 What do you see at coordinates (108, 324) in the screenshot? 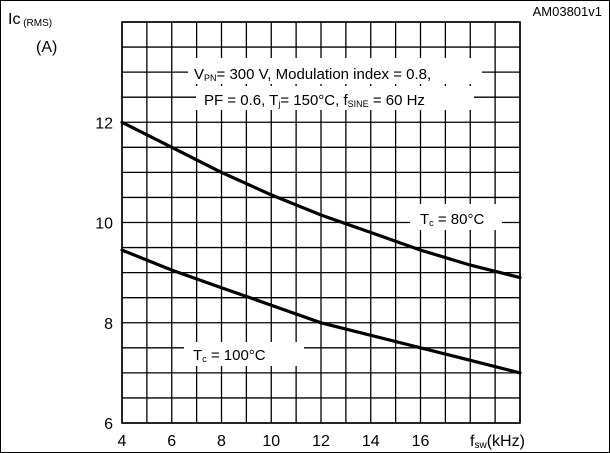
I see `y-tick-label: 8` at bounding box center [108, 324].